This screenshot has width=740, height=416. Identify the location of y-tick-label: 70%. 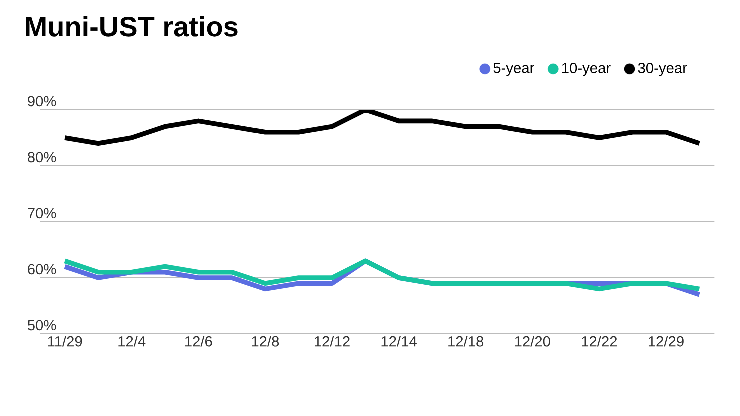
(42, 213).